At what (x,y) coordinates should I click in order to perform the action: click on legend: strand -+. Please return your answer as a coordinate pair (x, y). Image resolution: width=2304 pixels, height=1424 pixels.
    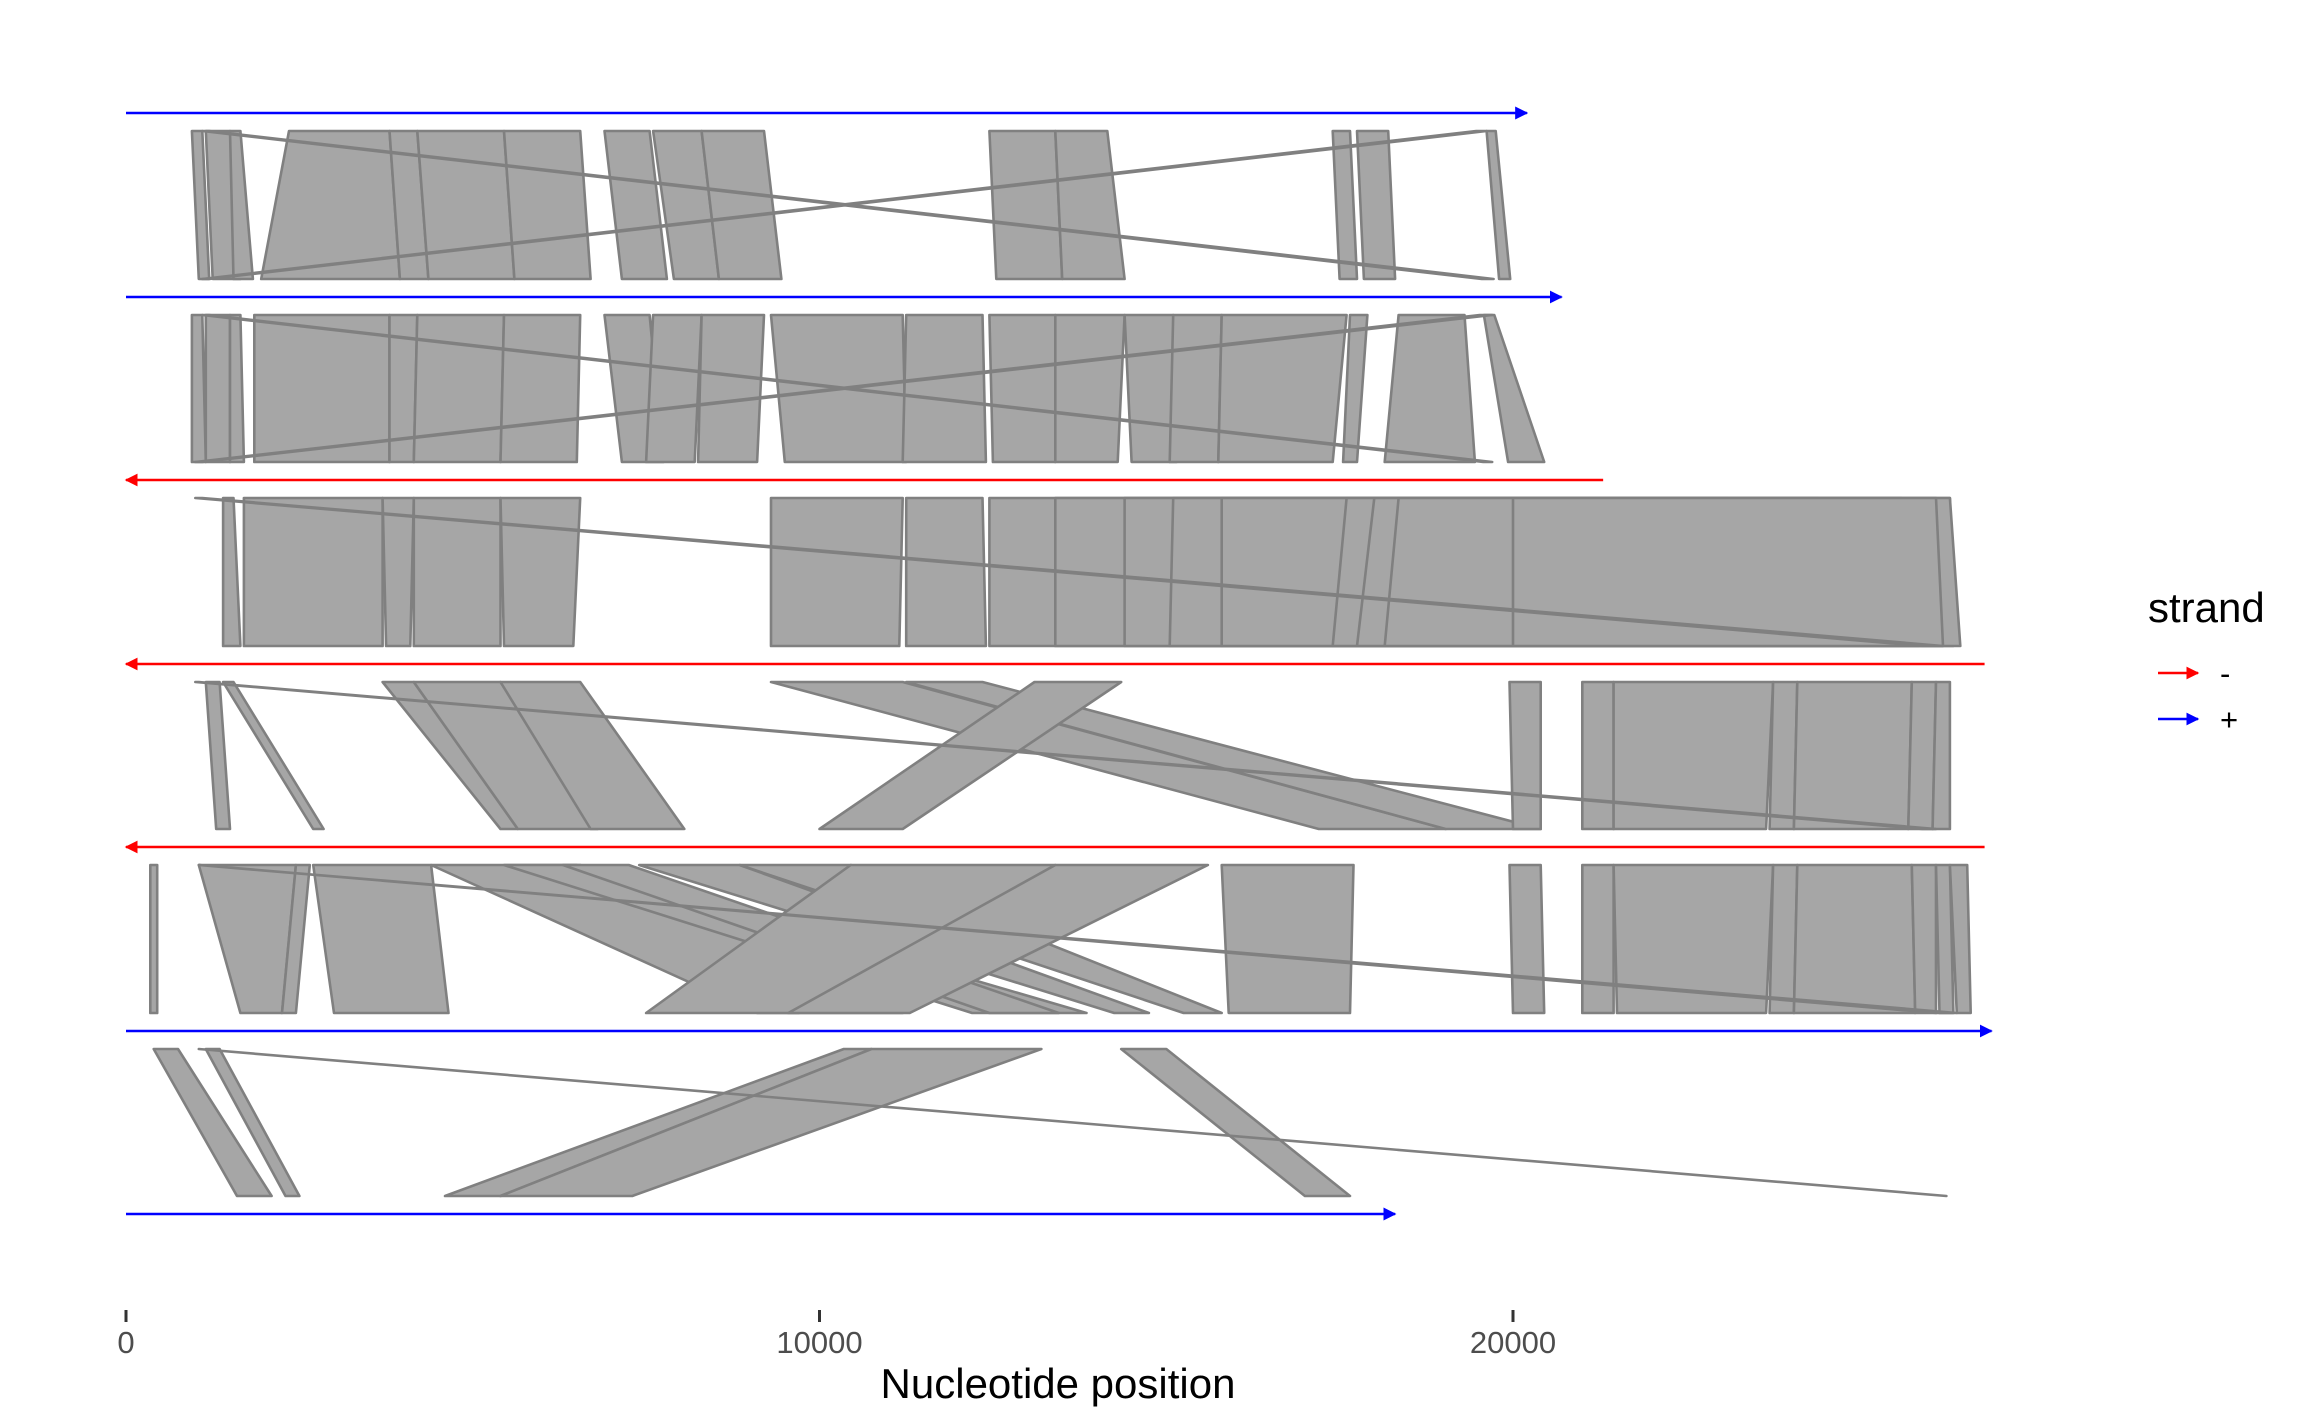
    Looking at the image, I should click on (2206, 660).